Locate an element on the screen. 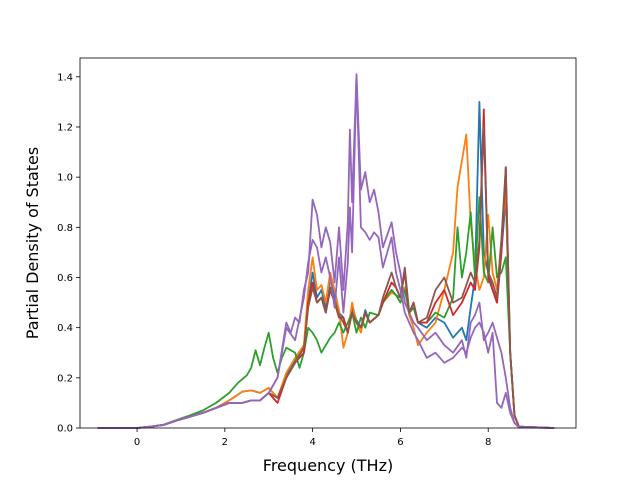 Image resolution: width=640 pixels, height=480 pixels. y-axis: 0.0 0.2 0.4 0.6 0.8 1.0 1.2 1.4 is located at coordinates (68, 253).